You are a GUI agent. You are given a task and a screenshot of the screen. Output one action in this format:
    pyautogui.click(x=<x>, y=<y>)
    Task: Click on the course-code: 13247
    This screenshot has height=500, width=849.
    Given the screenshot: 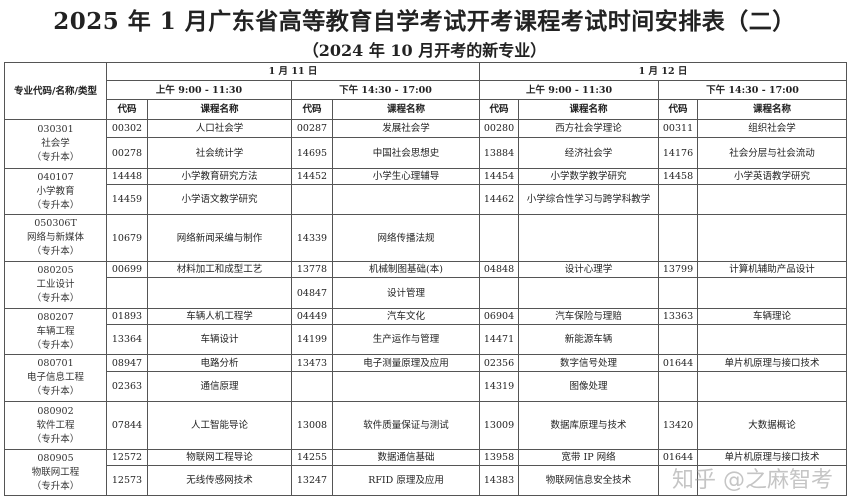 What is the action you would take?
    pyautogui.click(x=312, y=480)
    